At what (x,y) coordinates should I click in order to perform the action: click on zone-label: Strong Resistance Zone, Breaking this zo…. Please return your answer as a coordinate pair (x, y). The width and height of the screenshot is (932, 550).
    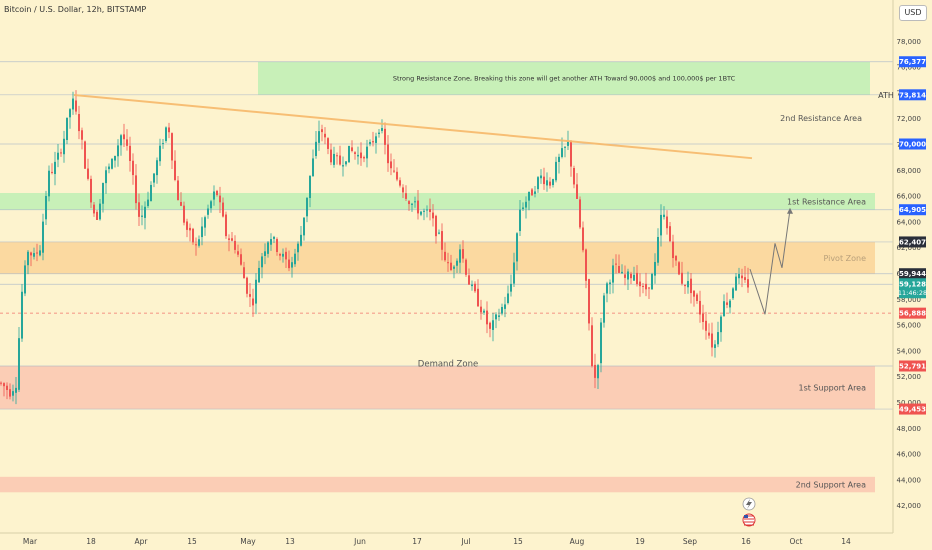
    Looking at the image, I should click on (564, 78).